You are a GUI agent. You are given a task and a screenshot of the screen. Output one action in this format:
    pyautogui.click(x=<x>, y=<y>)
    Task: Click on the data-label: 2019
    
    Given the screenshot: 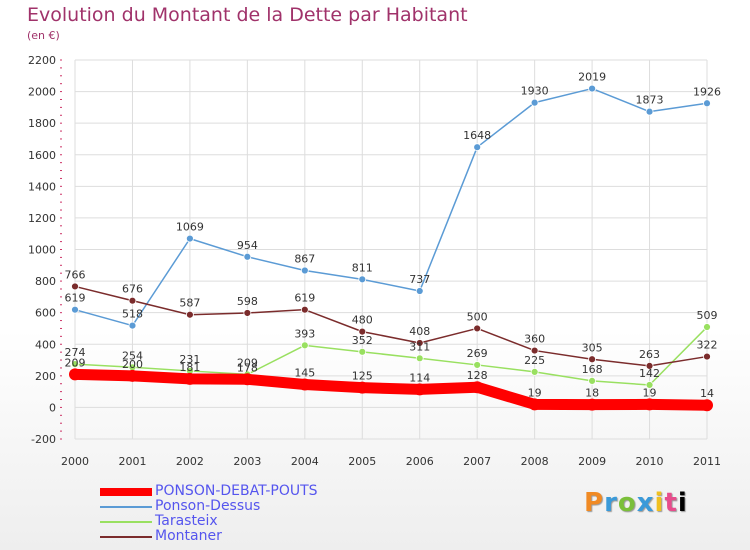 What is the action you would take?
    pyautogui.click(x=592, y=77)
    